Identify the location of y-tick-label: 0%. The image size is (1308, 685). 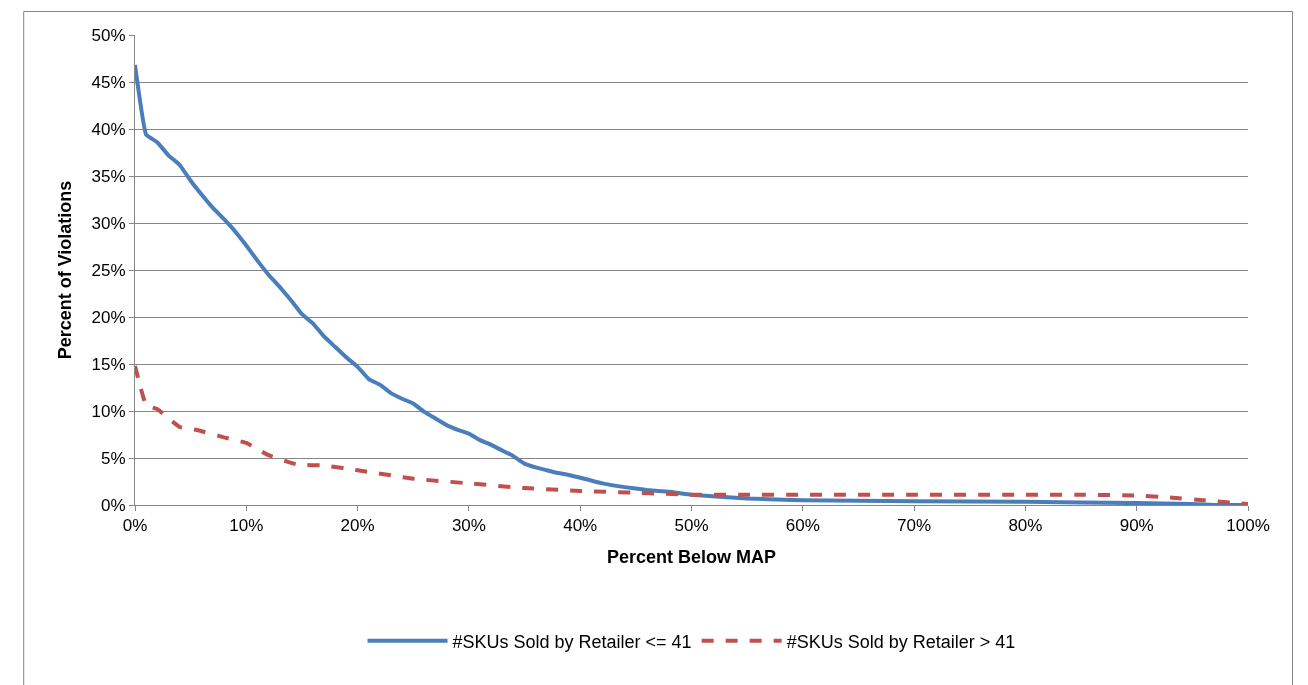
(113, 505).